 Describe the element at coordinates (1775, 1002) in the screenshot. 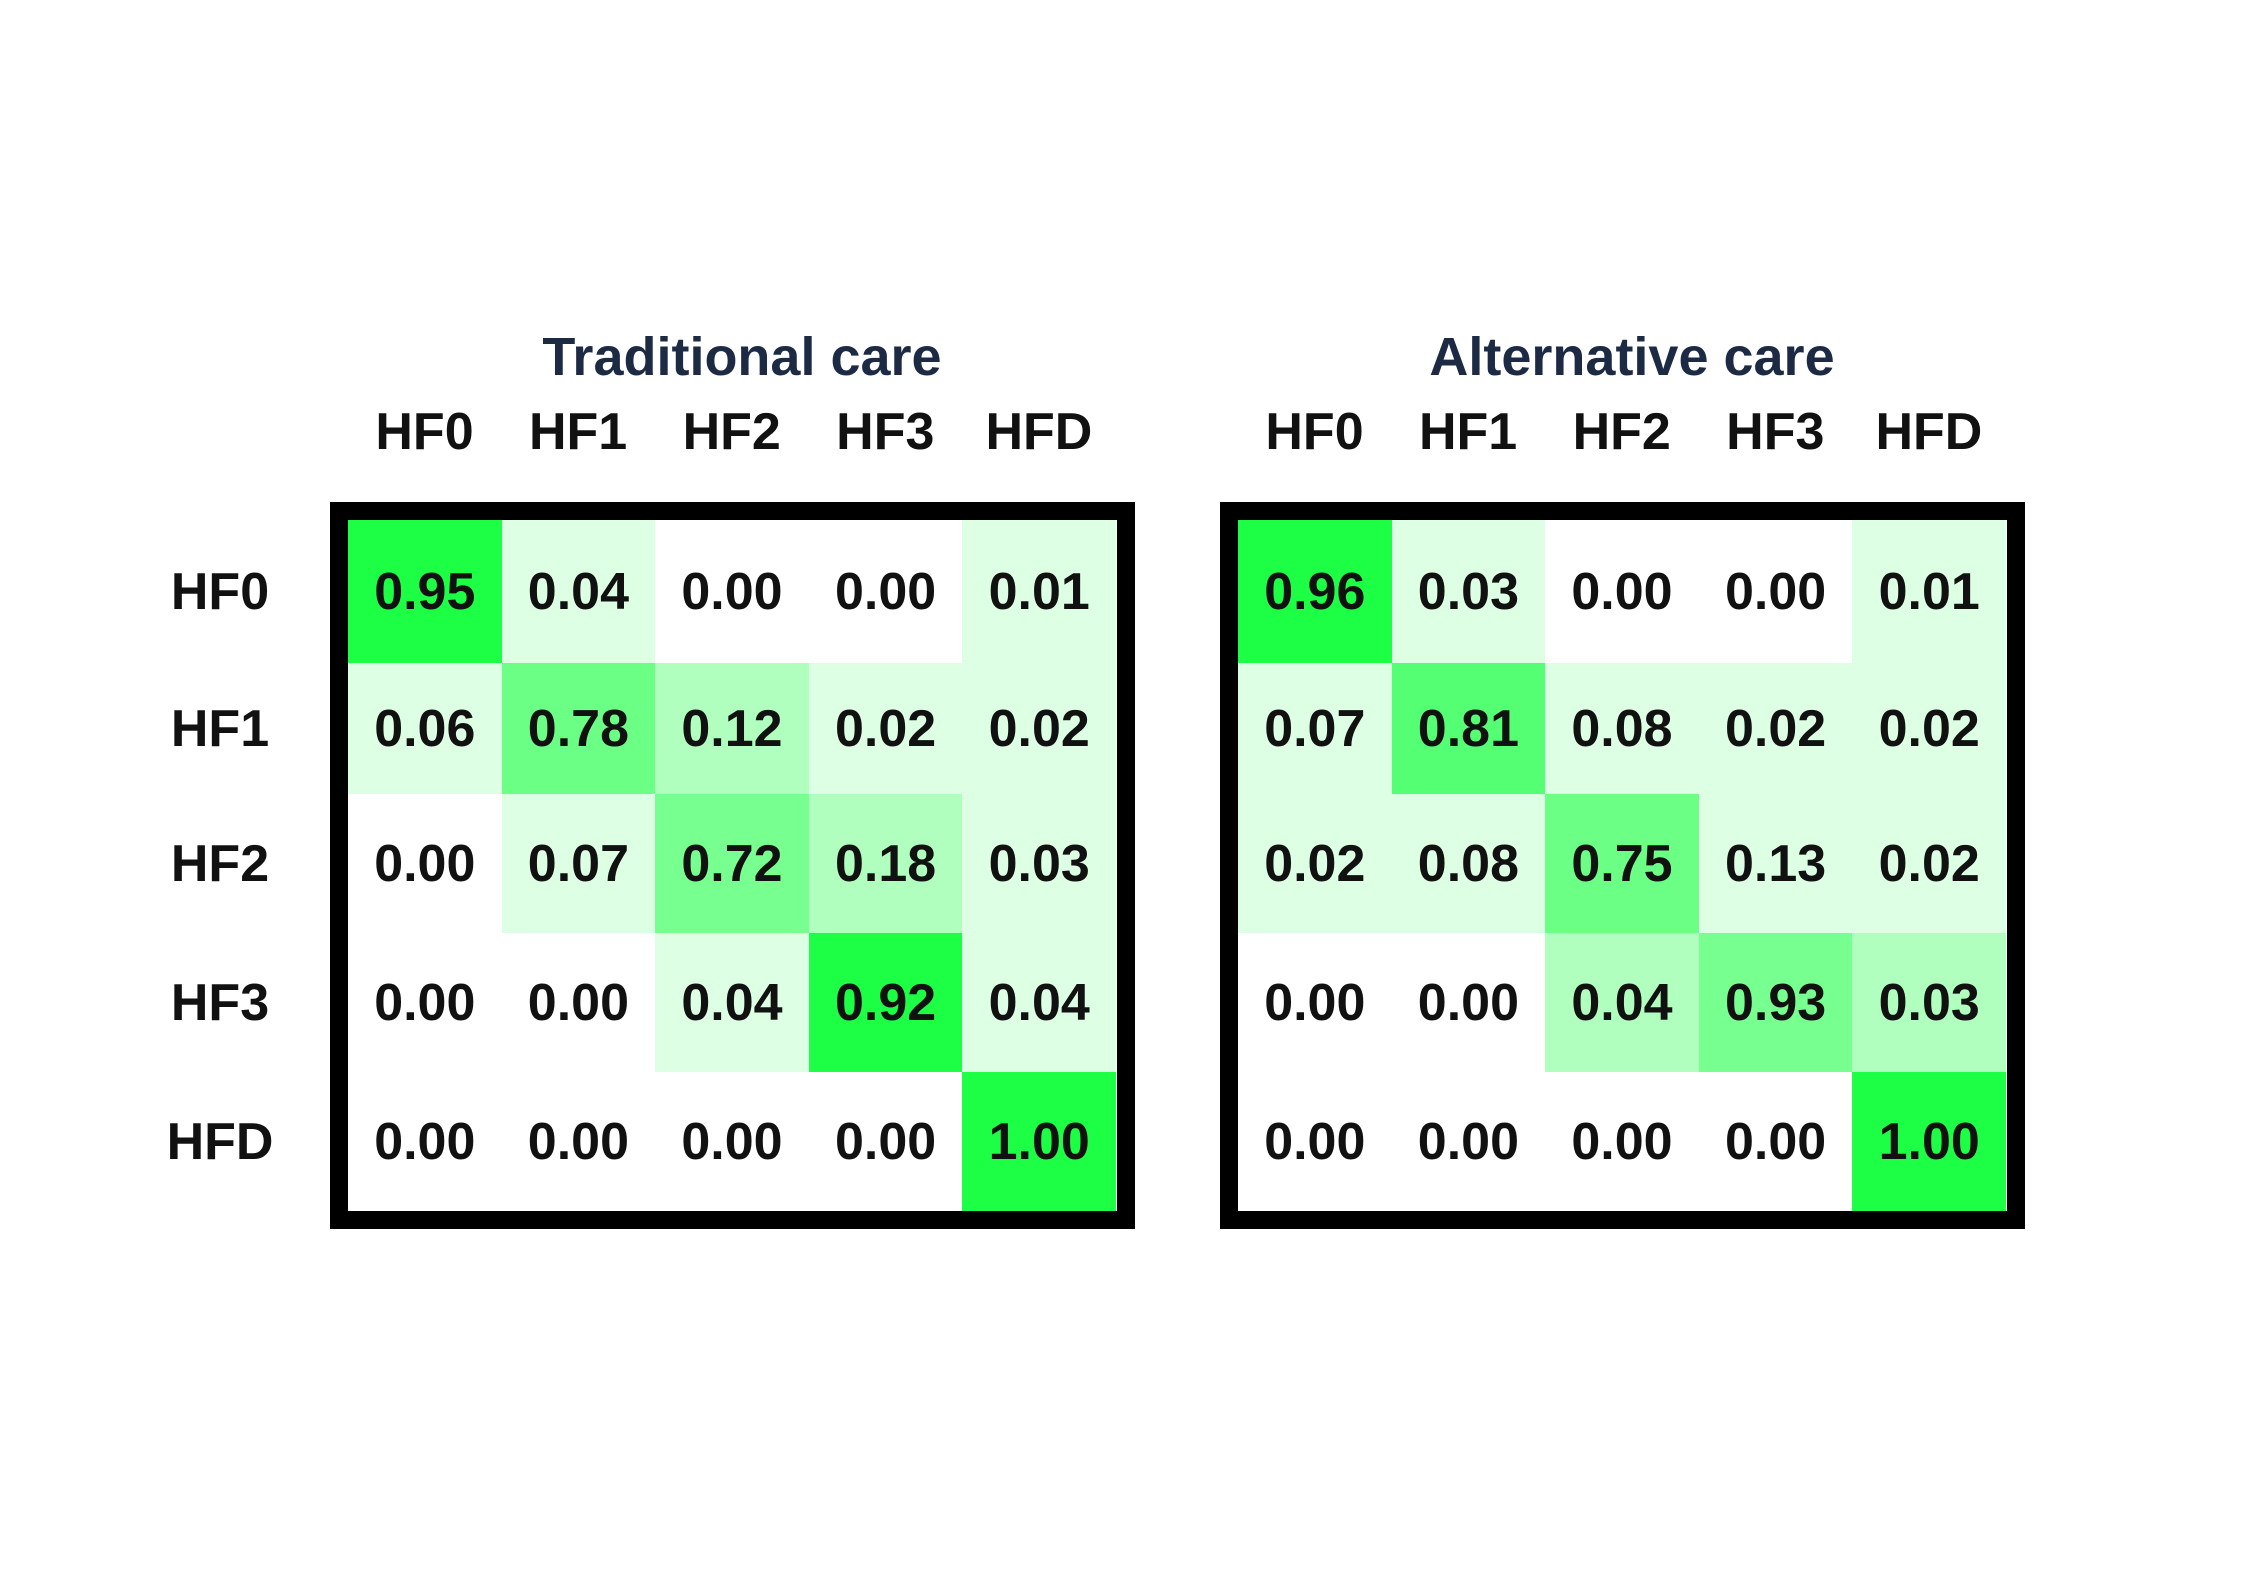

I see `heatmap-cell: 0.93` at that location.